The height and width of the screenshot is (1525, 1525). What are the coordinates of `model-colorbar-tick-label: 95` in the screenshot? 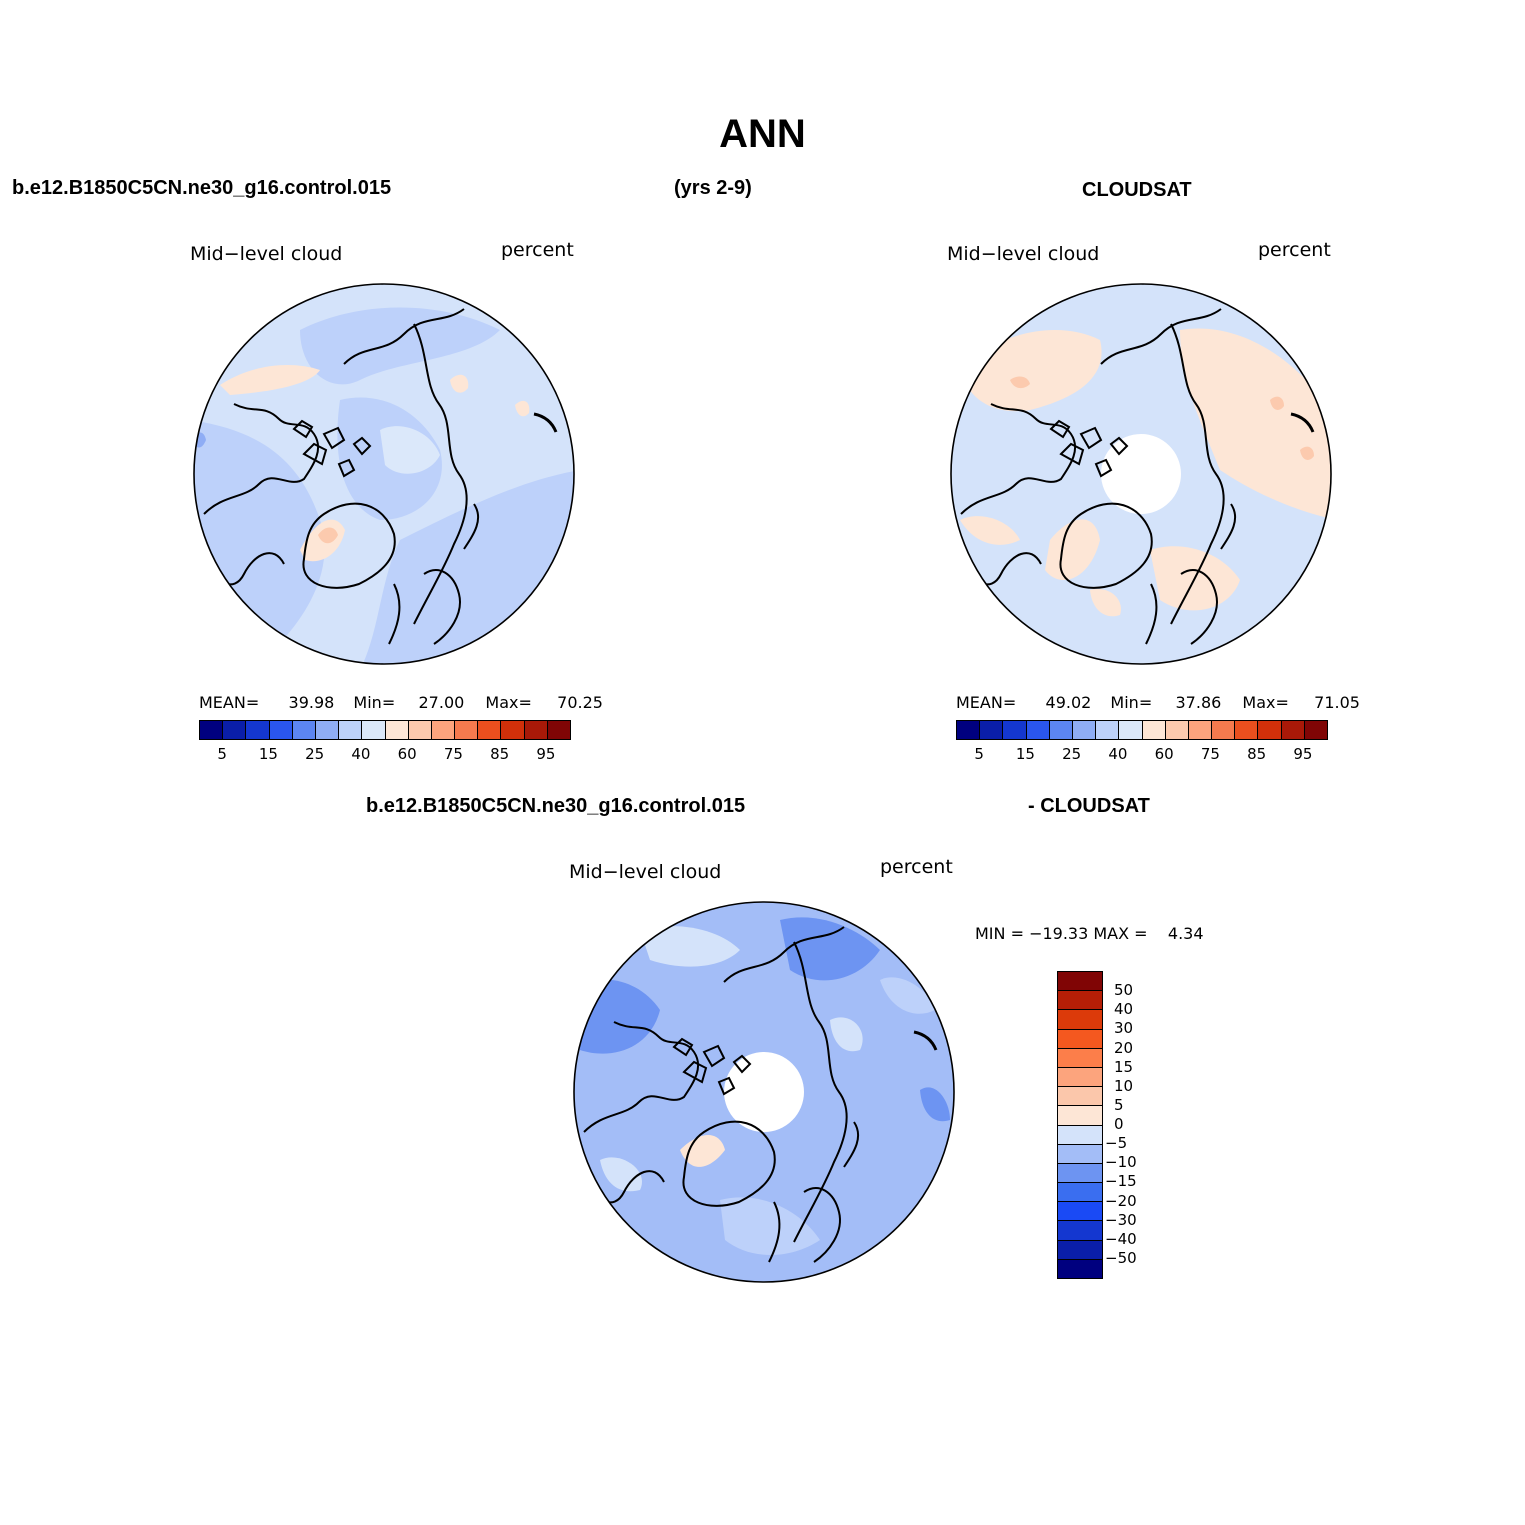 It's located at (546, 754).